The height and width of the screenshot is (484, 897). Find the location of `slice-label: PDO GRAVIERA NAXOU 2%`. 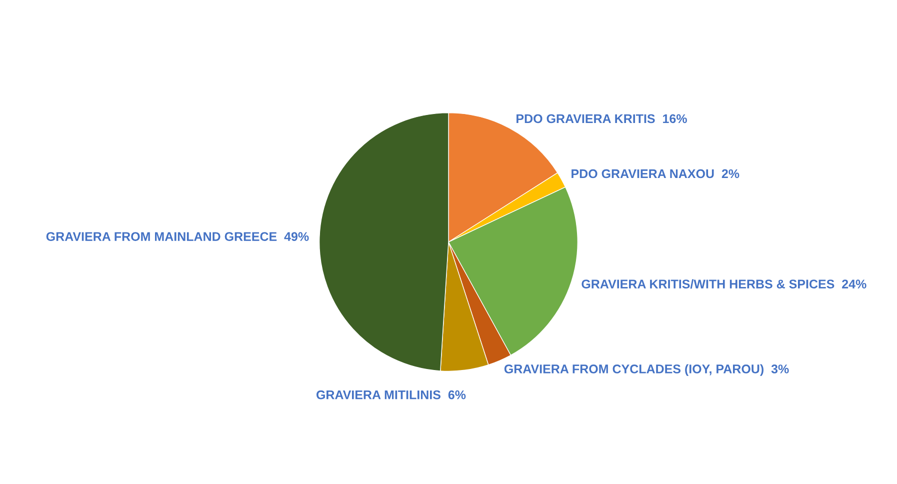

slice-label: PDO GRAVIERA NAXOU 2% is located at coordinates (656, 173).